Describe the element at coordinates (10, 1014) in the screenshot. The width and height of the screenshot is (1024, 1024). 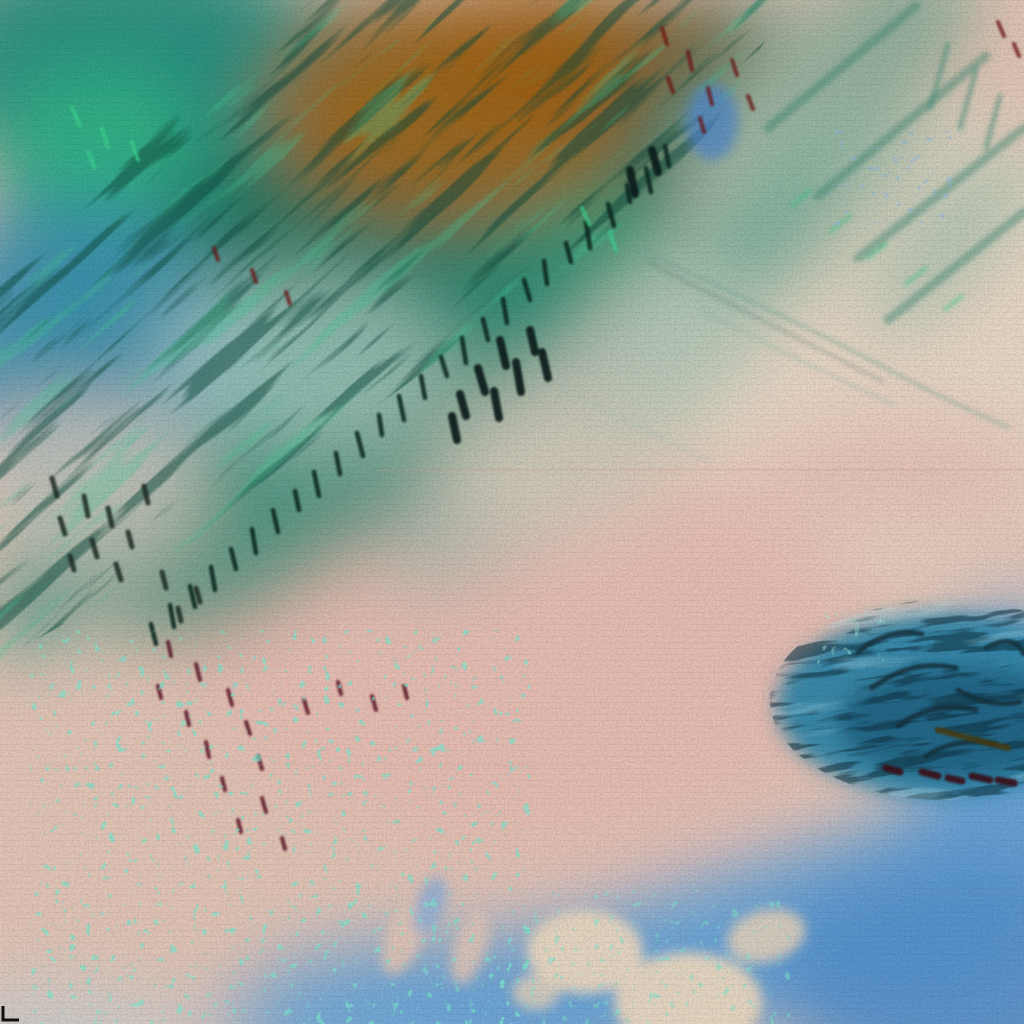
I see `corner-tick-mark` at that location.